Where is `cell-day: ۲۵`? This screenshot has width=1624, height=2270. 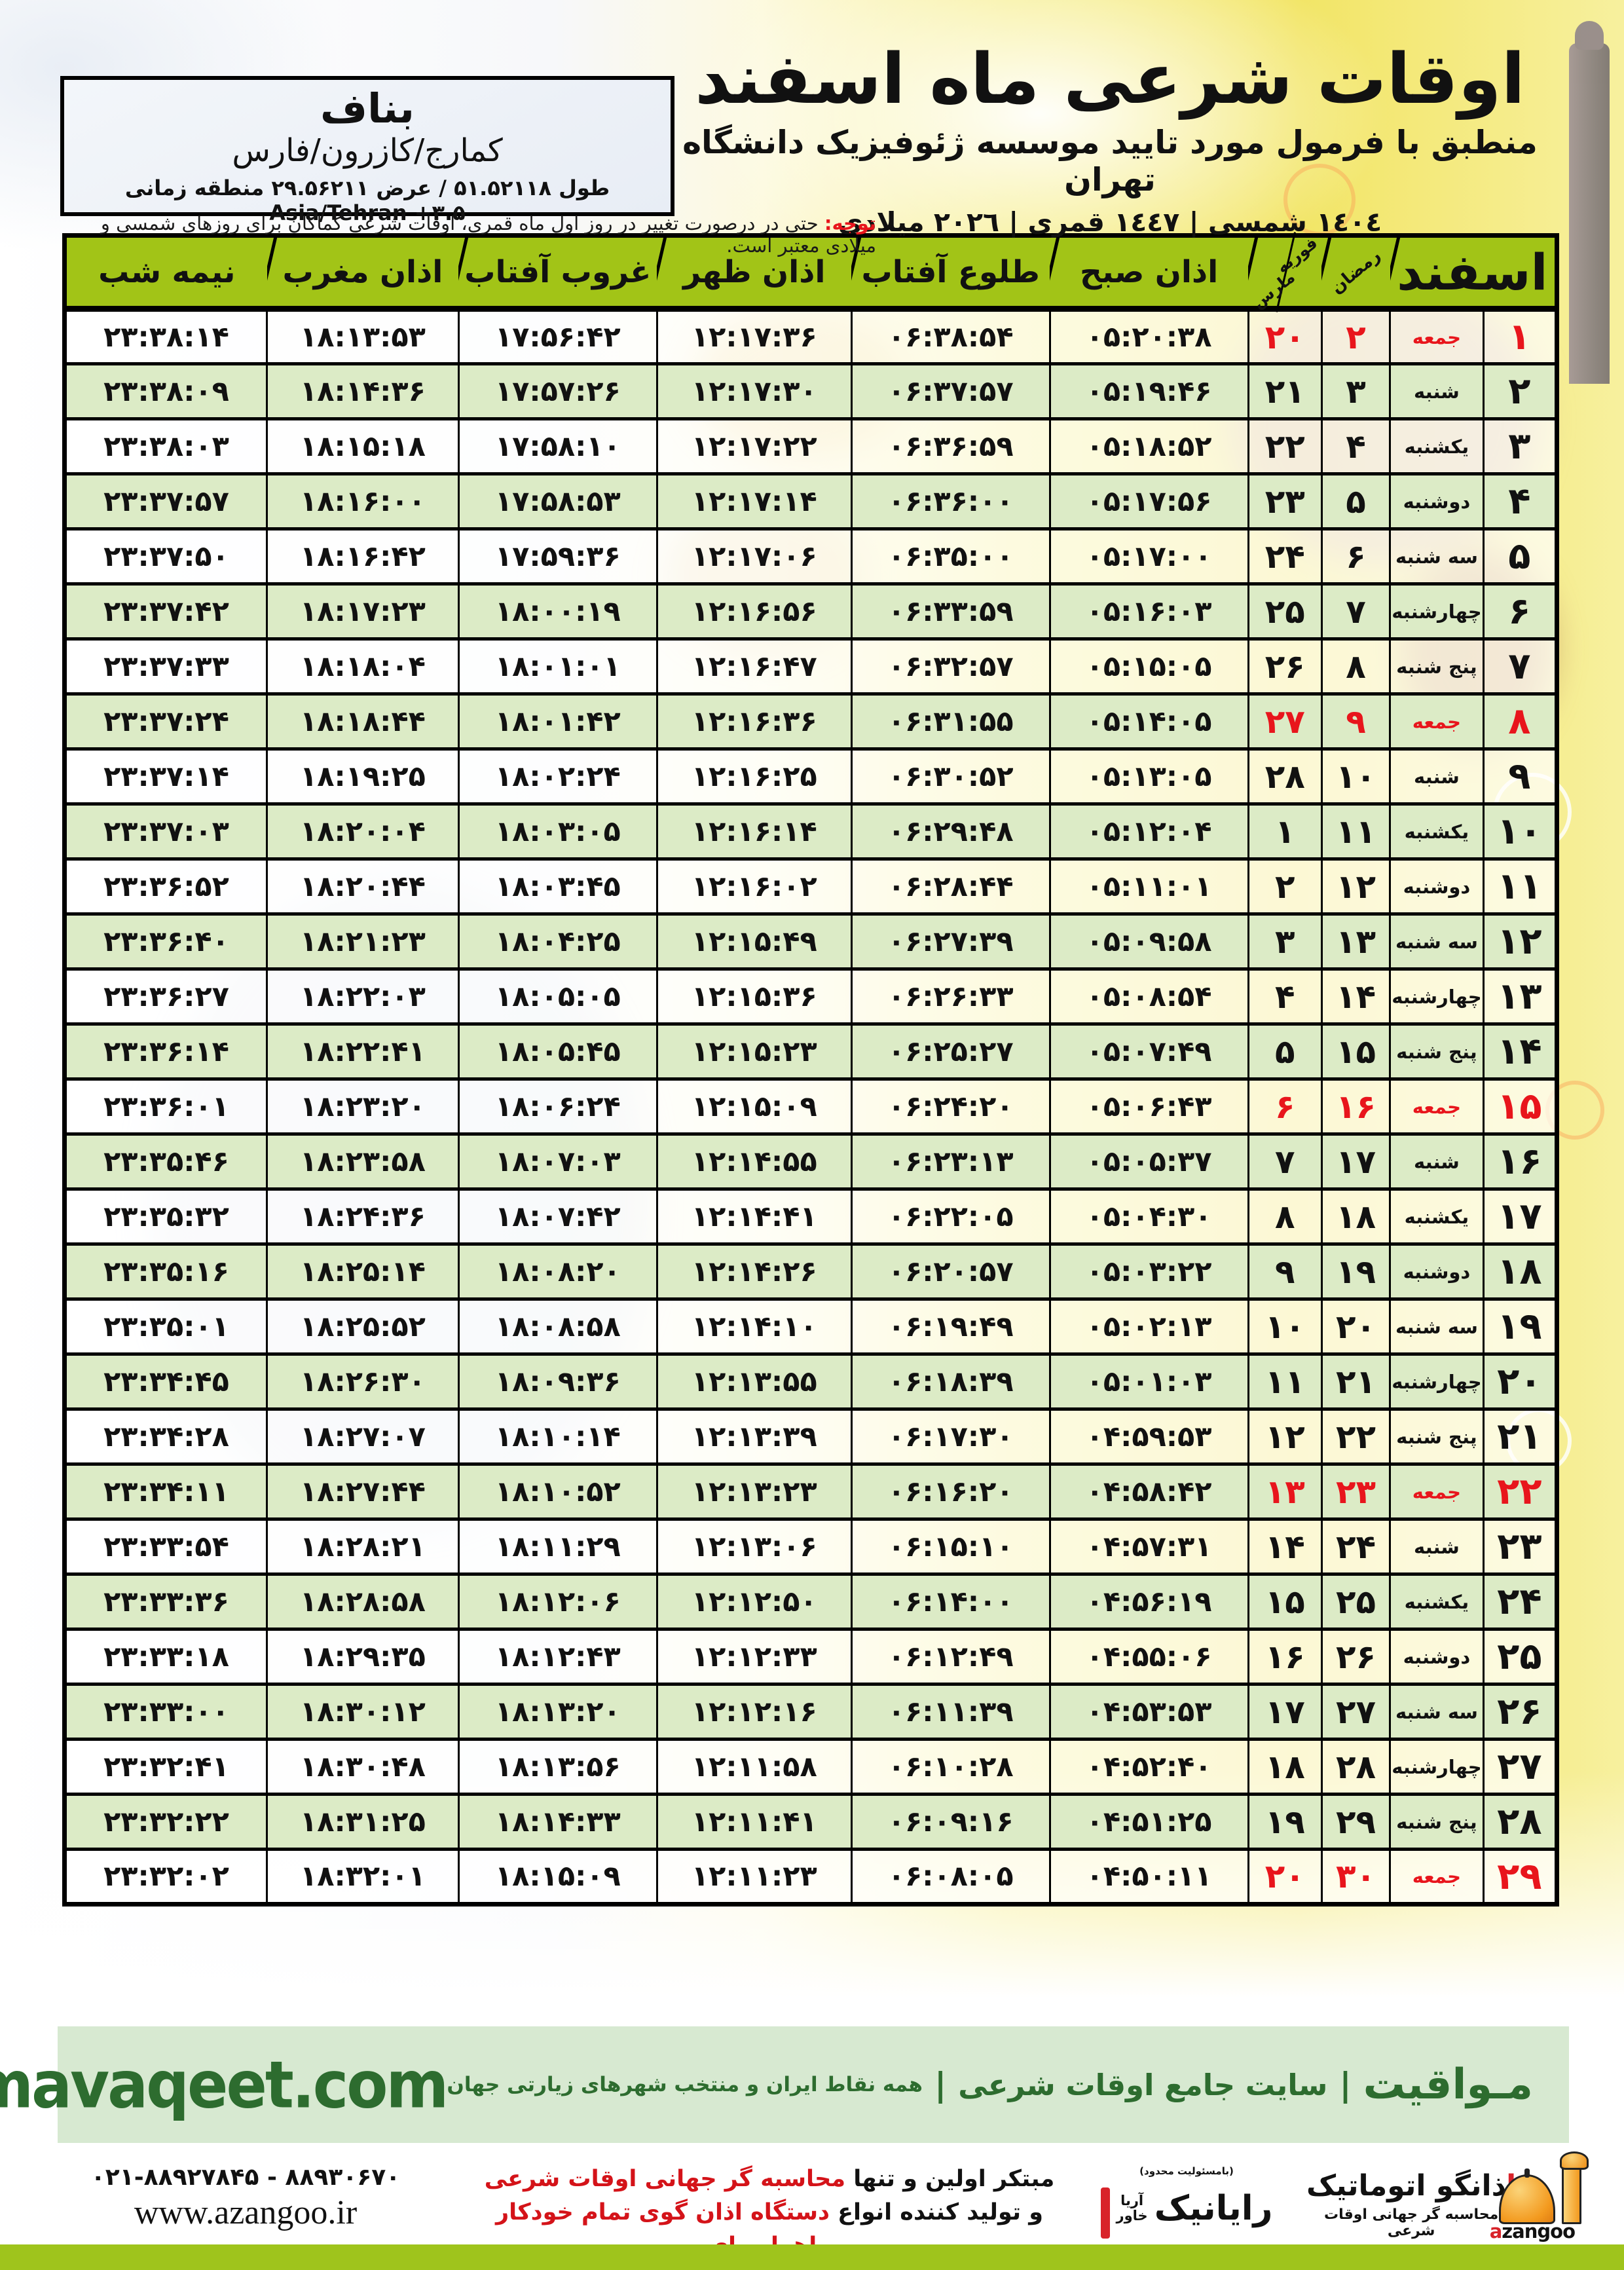 cell-day: ۲۵ is located at coordinates (1520, 1657).